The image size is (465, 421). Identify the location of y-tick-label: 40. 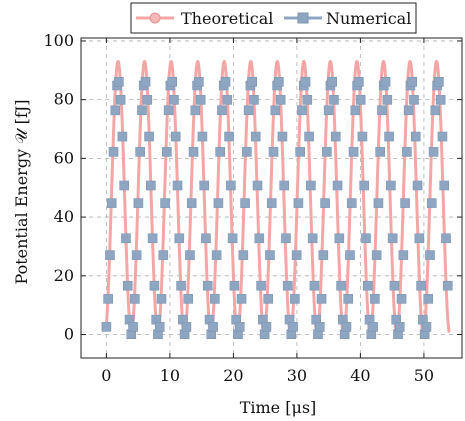
(64, 216).